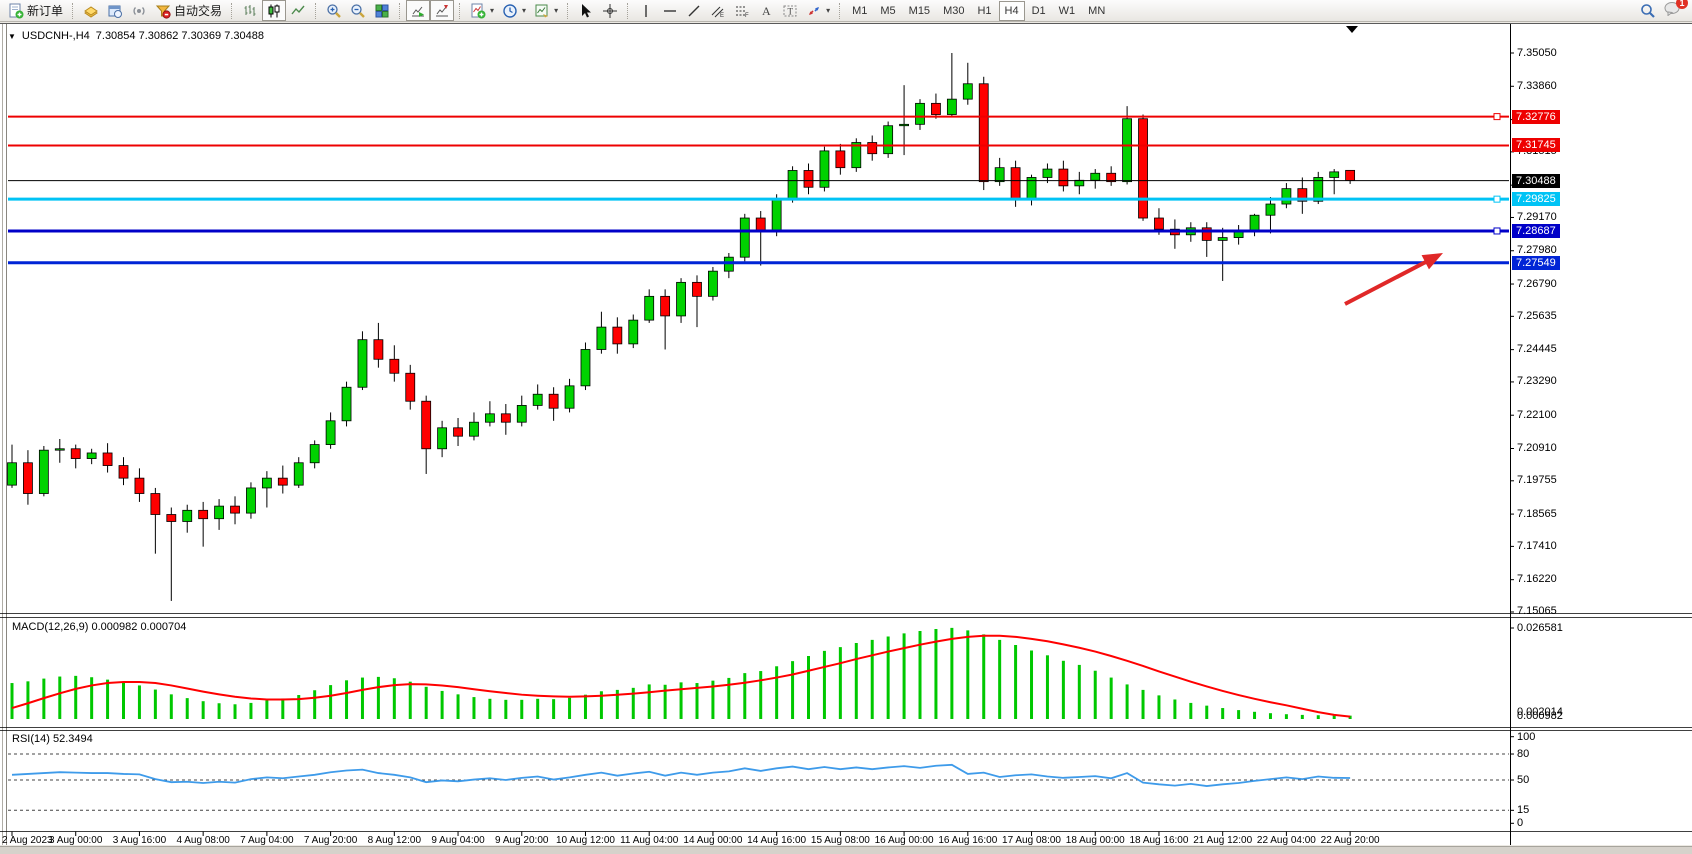 This screenshot has width=1692, height=854. I want to click on price-axis-label: 7.35050, so click(1537, 52).